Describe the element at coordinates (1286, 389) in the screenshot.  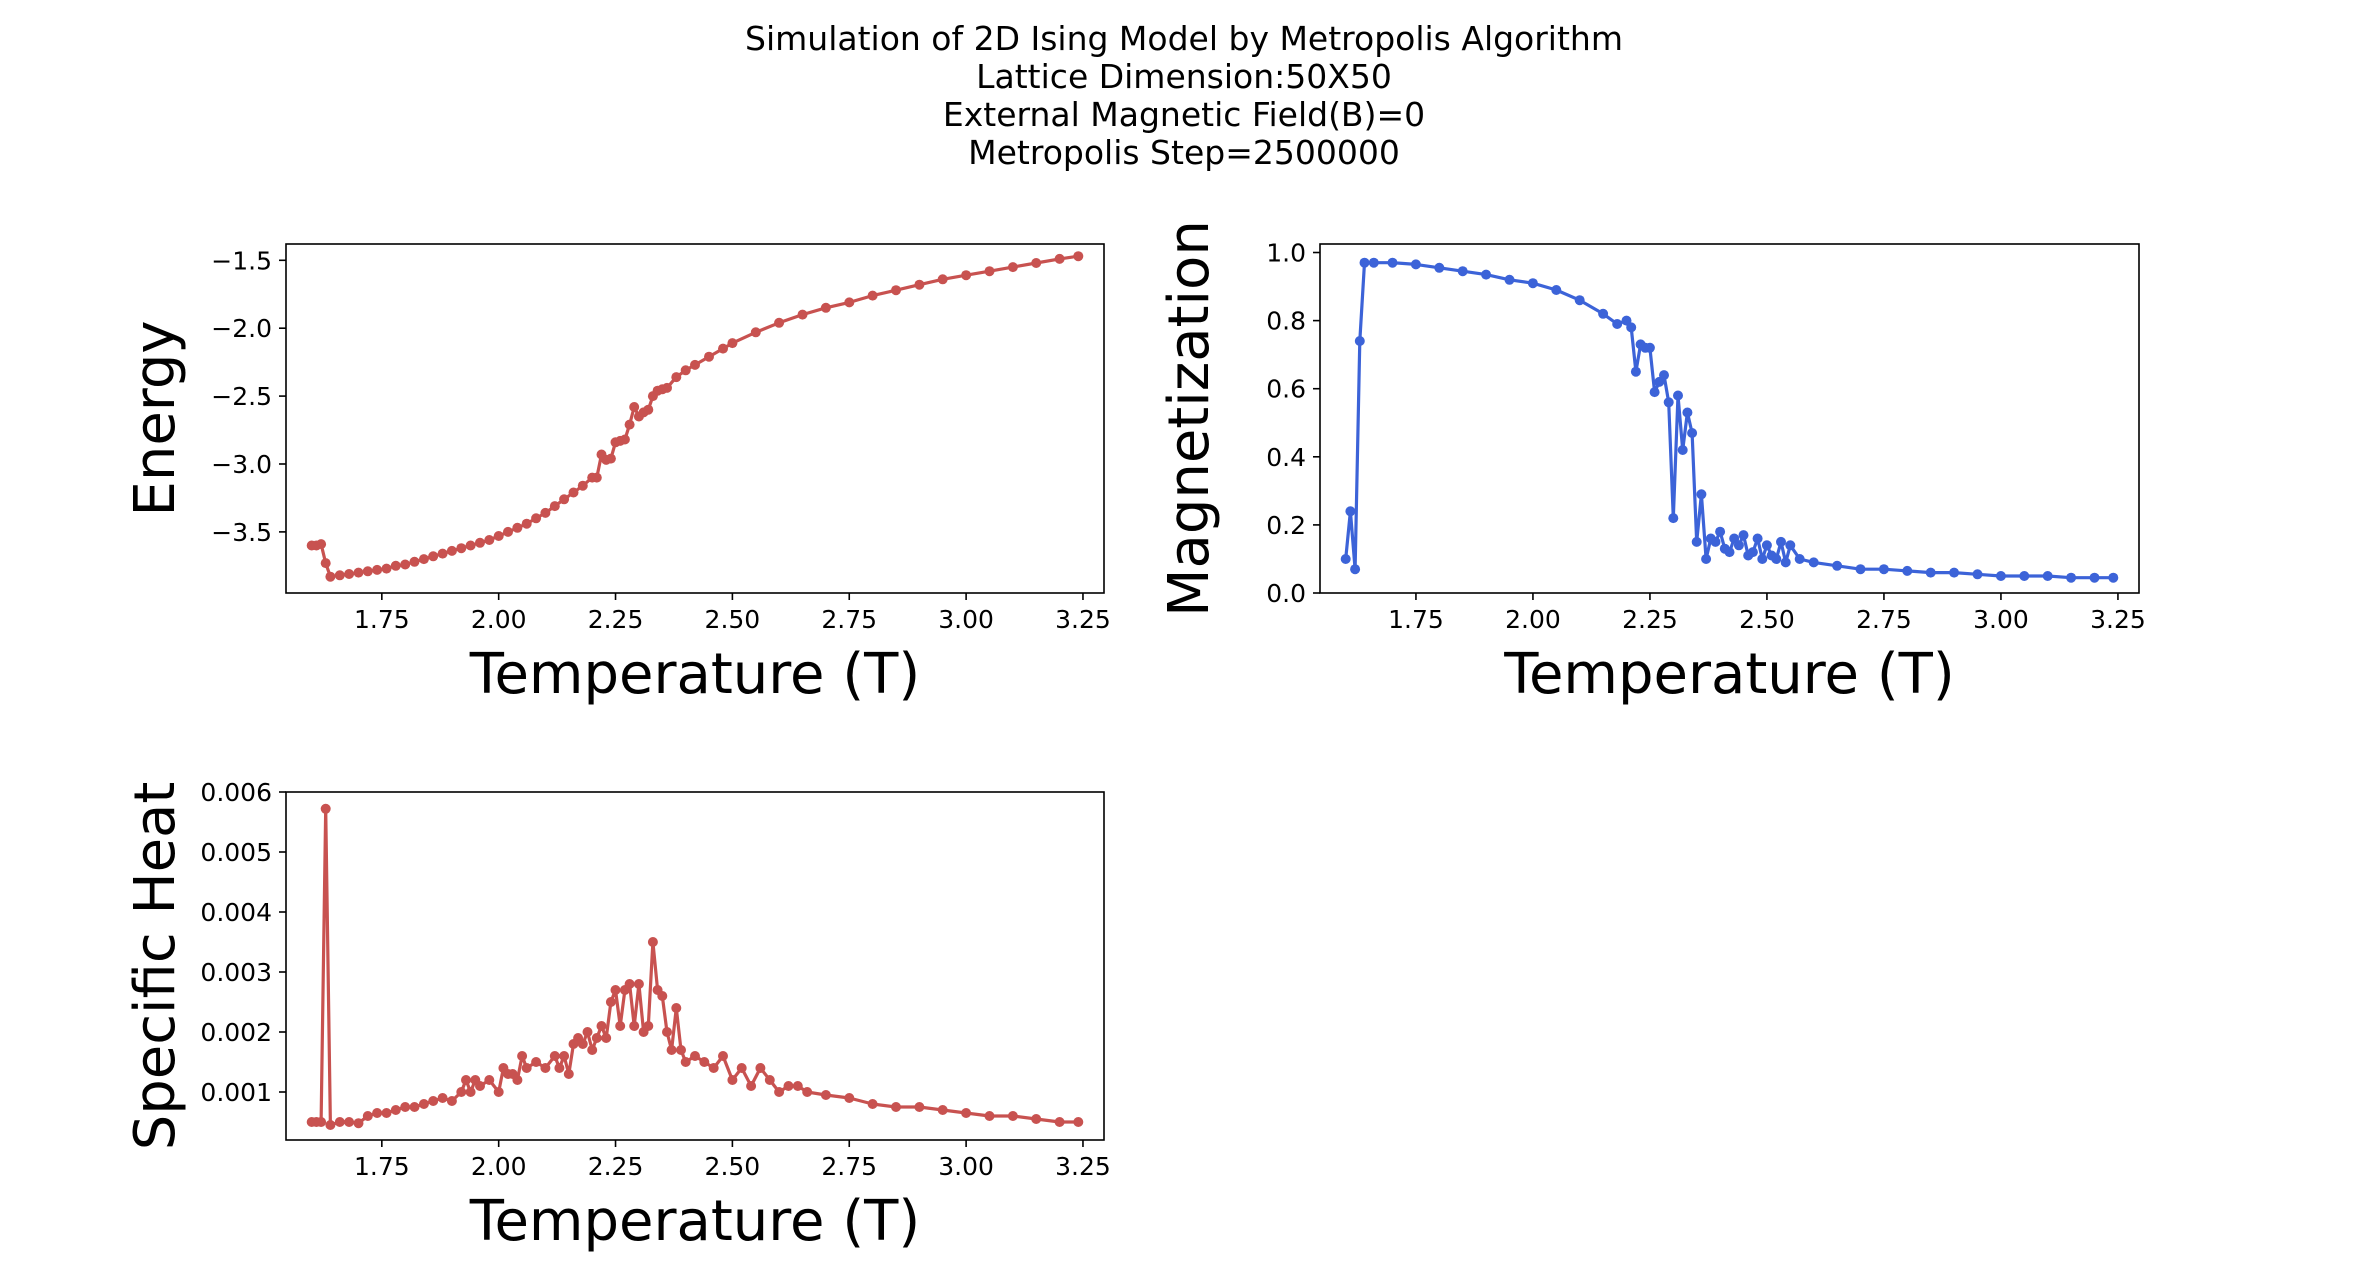
I see `magnetization-y-tick-label: 0.6` at that location.